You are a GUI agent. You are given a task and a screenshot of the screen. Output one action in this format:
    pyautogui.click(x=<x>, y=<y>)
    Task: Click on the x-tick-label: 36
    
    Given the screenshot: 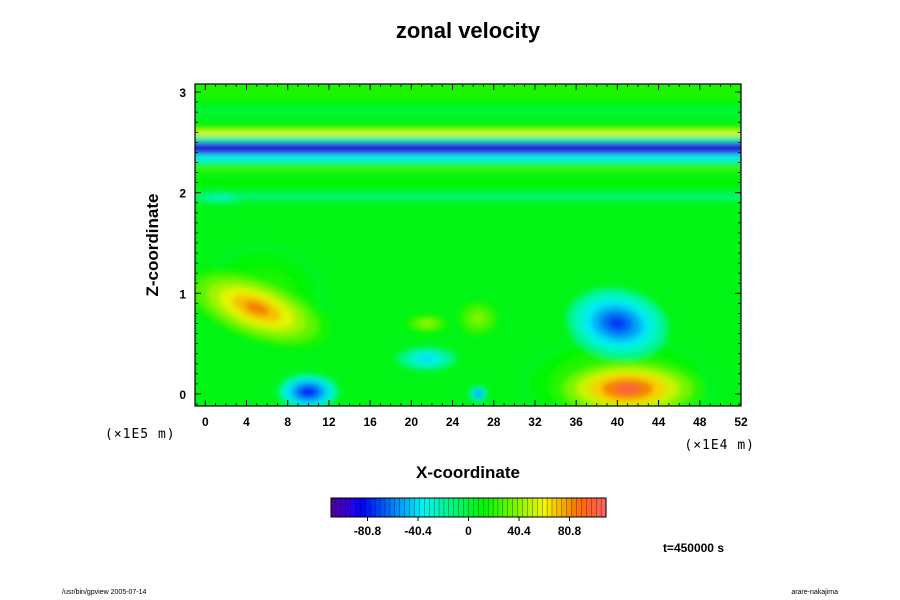 What is the action you would take?
    pyautogui.click(x=576, y=422)
    